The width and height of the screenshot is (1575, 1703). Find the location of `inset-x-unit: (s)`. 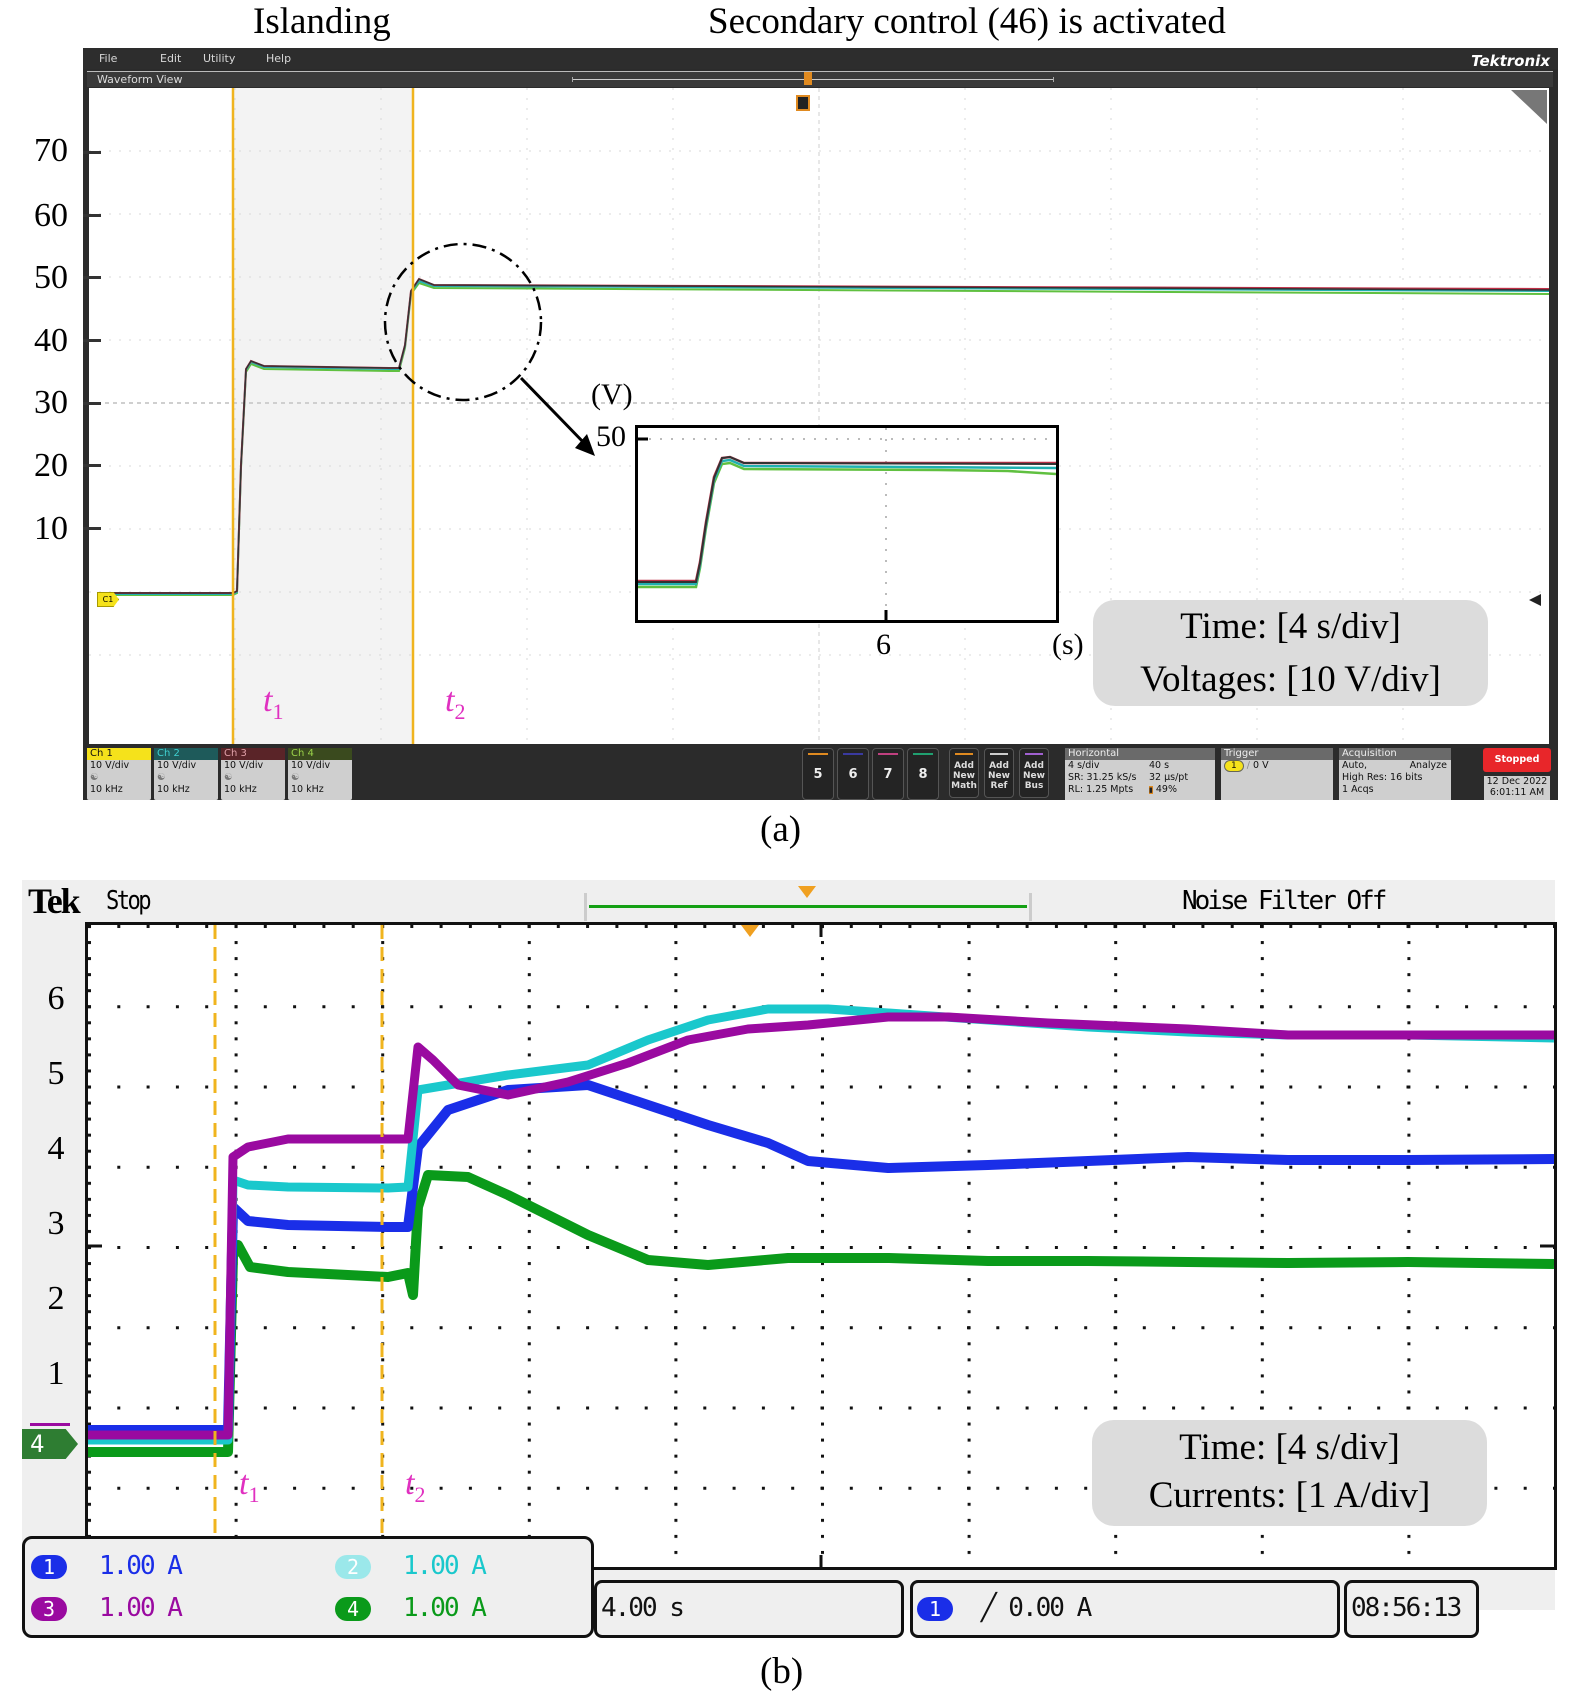

inset-x-unit: (s) is located at coordinates (1068, 644).